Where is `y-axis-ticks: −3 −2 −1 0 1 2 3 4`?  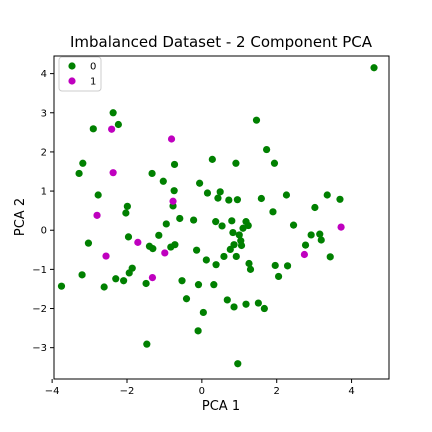
y-axis-ticks: −3 −2 −1 0 1 2 3 4 is located at coordinates (43, 211).